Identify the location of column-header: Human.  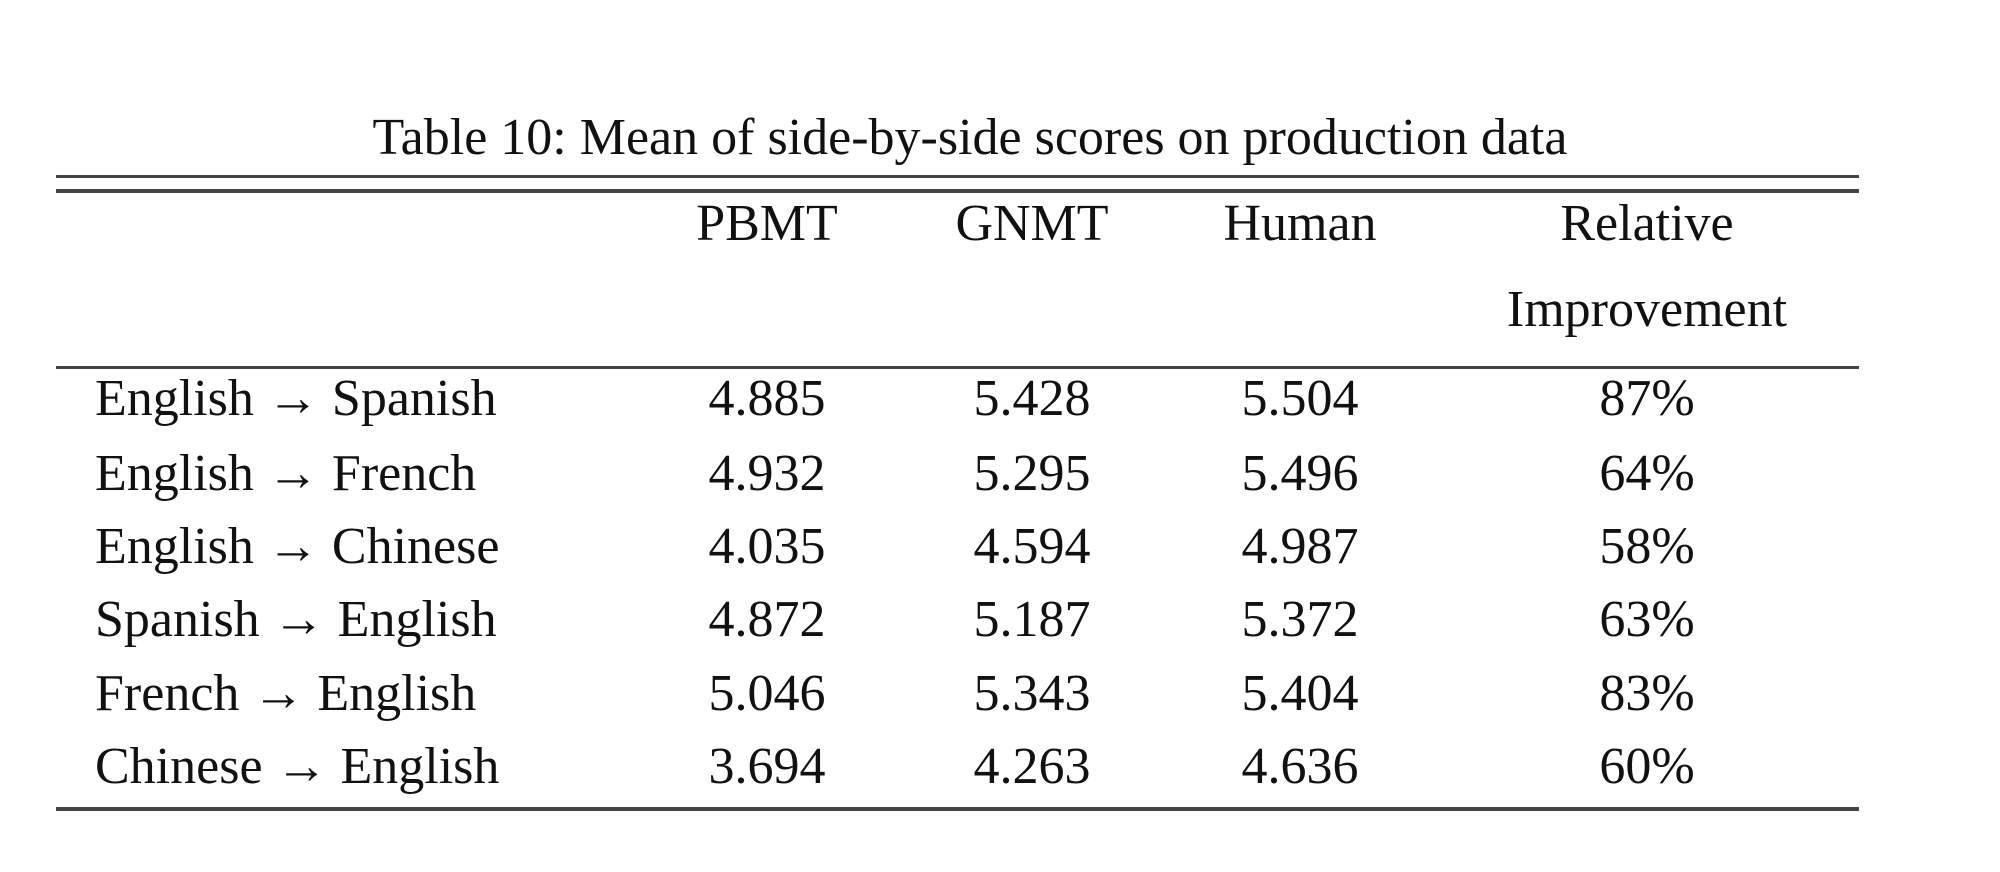
(1300, 223).